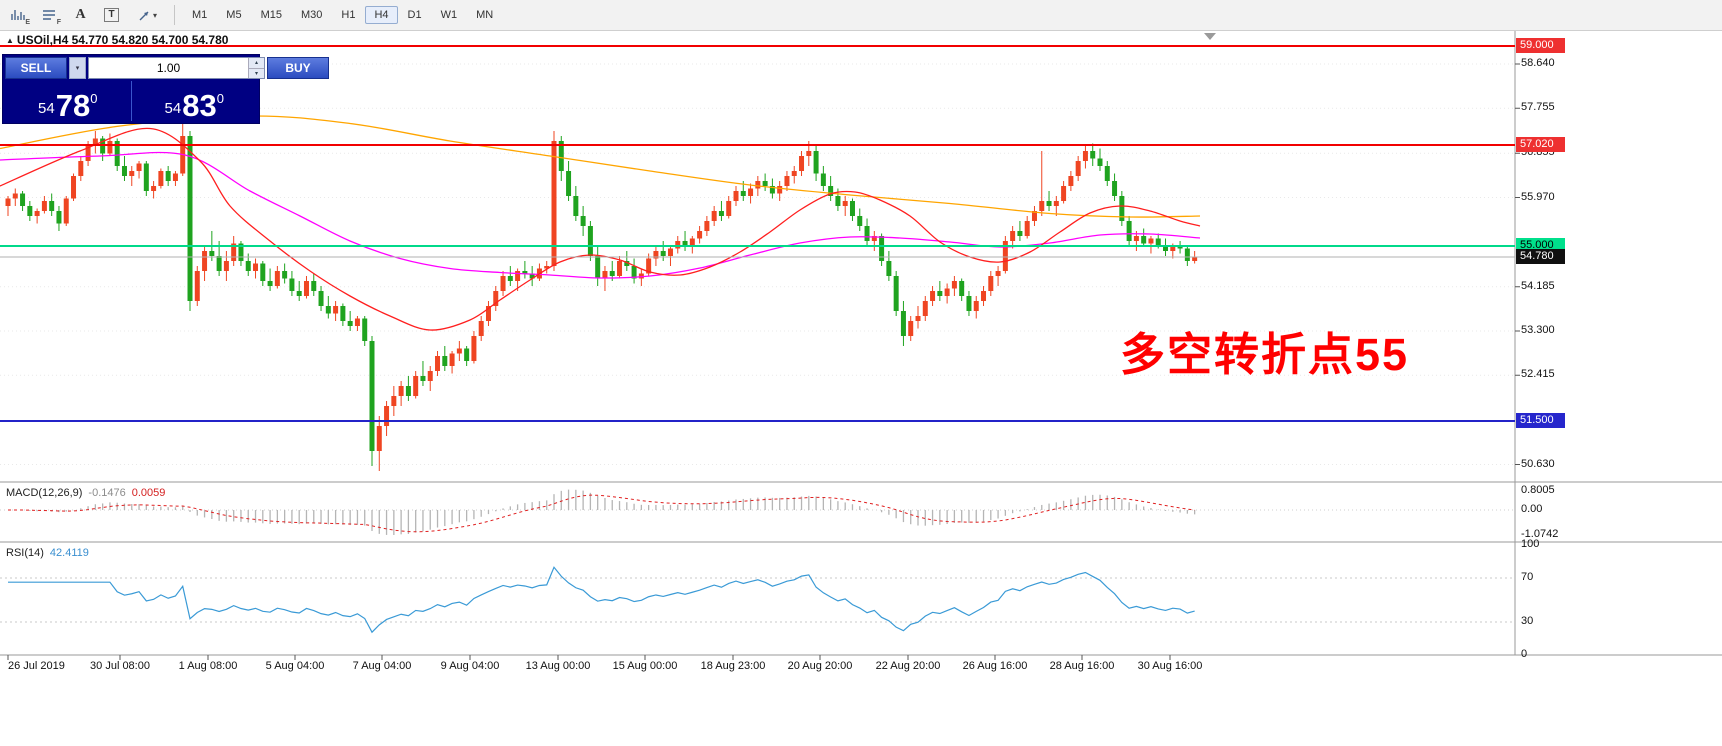  What do you see at coordinates (73, 106) in the screenshot?
I see `sell-price-big: 78` at bounding box center [73, 106].